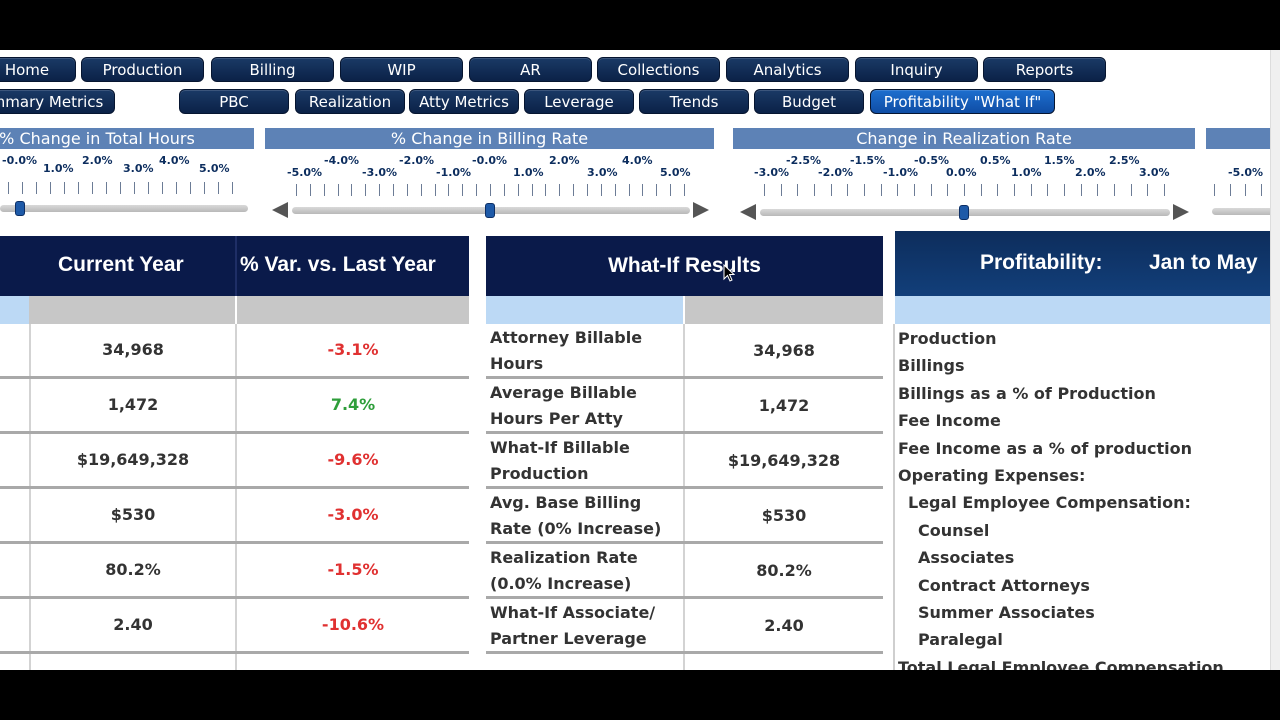 Image resolution: width=1280 pixels, height=720 pixels. Describe the element at coordinates (490, 210) in the screenshot. I see `slider-thumb-billing-rate` at that location.